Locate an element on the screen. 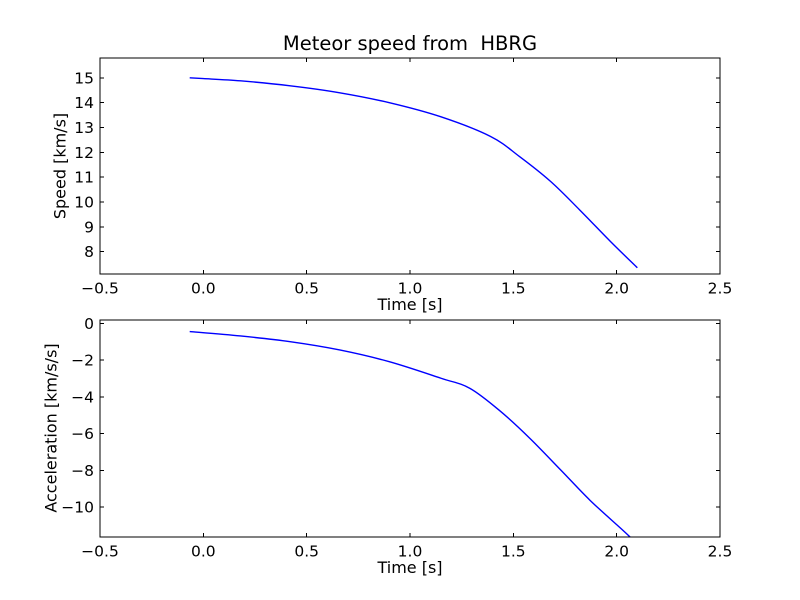 This screenshot has width=800, height=600. speed-plot-xlabel: Time [s] is located at coordinates (410, 304).